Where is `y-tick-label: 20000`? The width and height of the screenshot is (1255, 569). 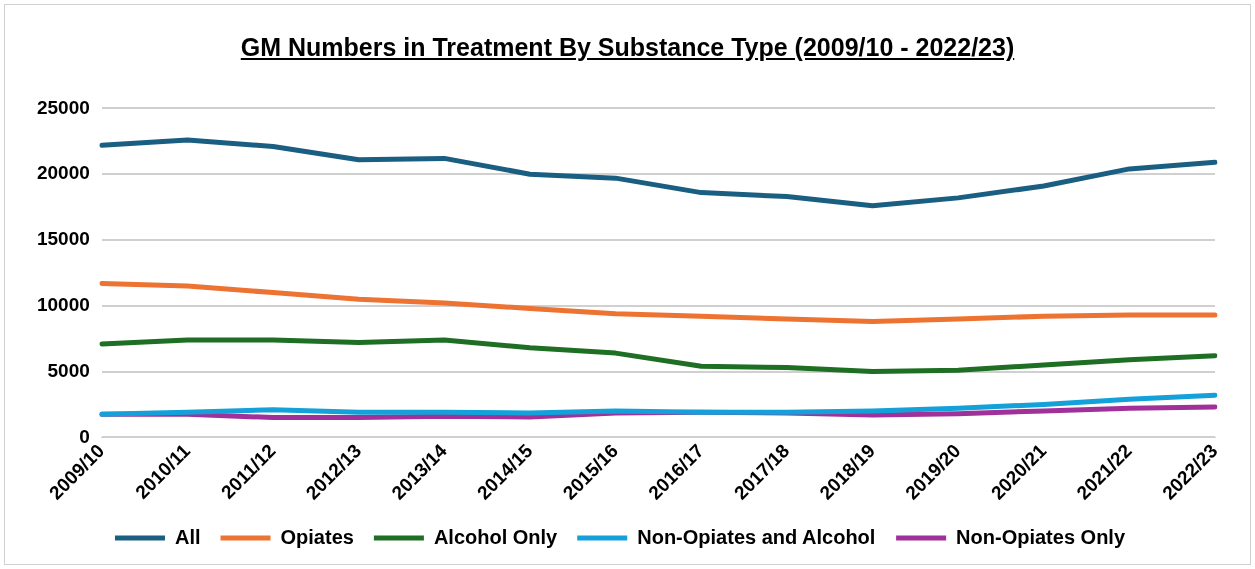
y-tick-label: 20000 is located at coordinates (63, 173).